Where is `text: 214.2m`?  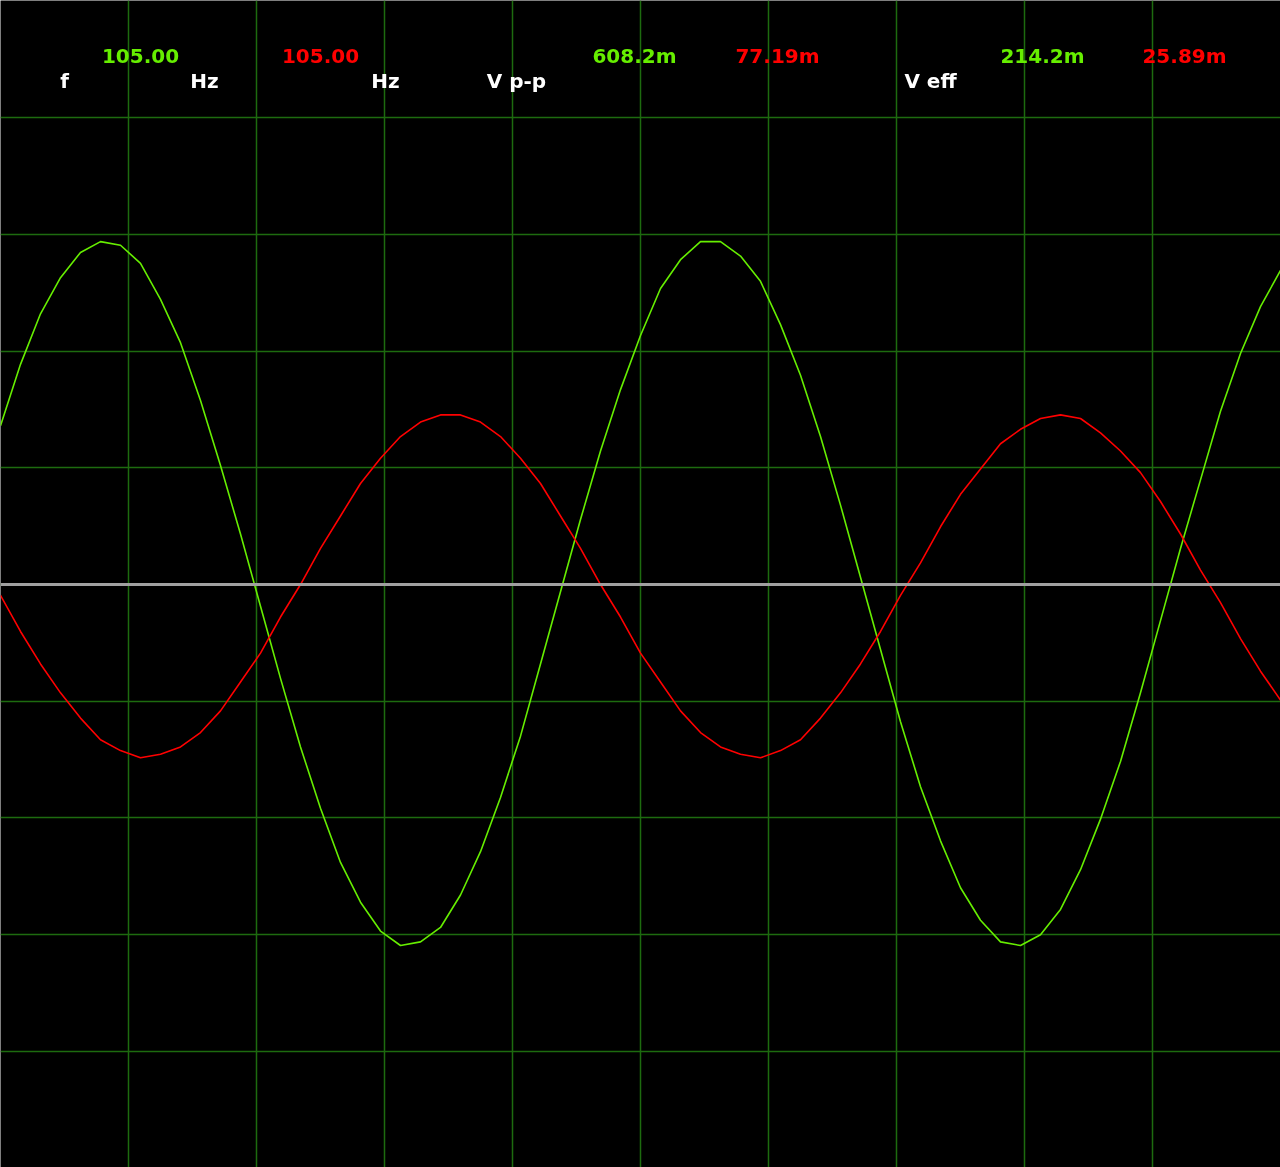
text: 214.2m is located at coordinates (1042, 55).